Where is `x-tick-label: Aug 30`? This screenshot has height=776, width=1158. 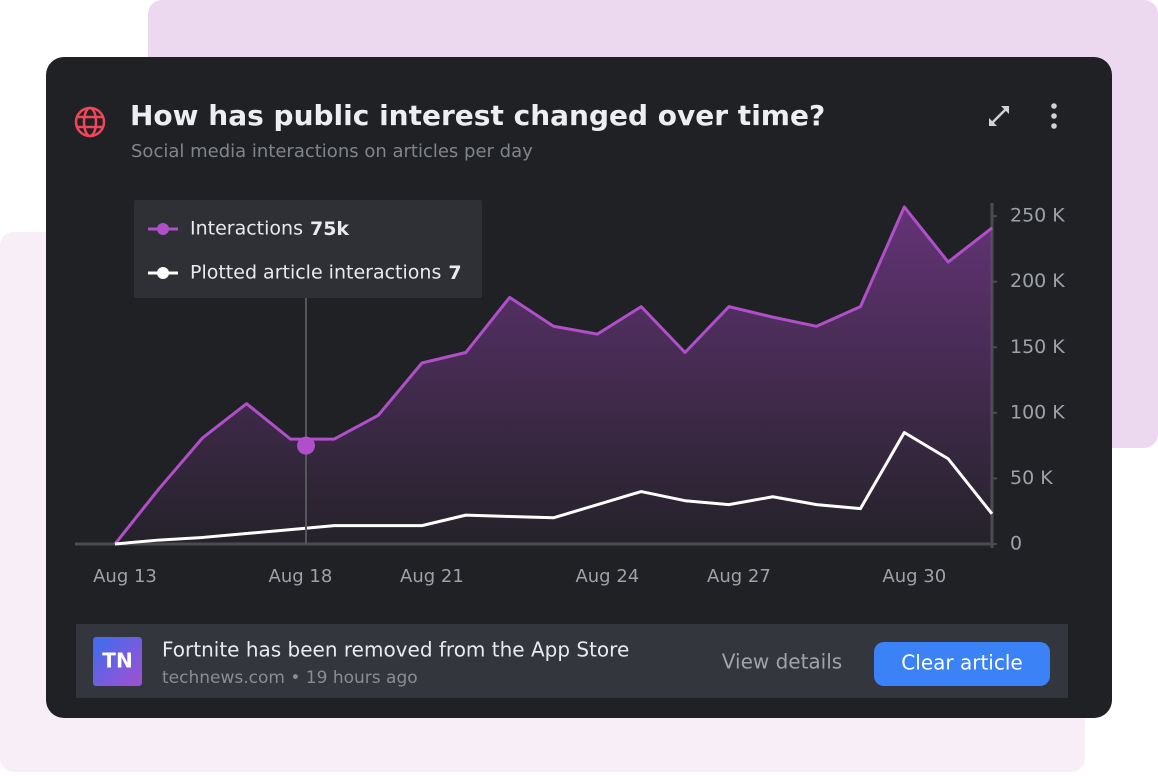
x-tick-label: Aug 30 is located at coordinates (914, 576).